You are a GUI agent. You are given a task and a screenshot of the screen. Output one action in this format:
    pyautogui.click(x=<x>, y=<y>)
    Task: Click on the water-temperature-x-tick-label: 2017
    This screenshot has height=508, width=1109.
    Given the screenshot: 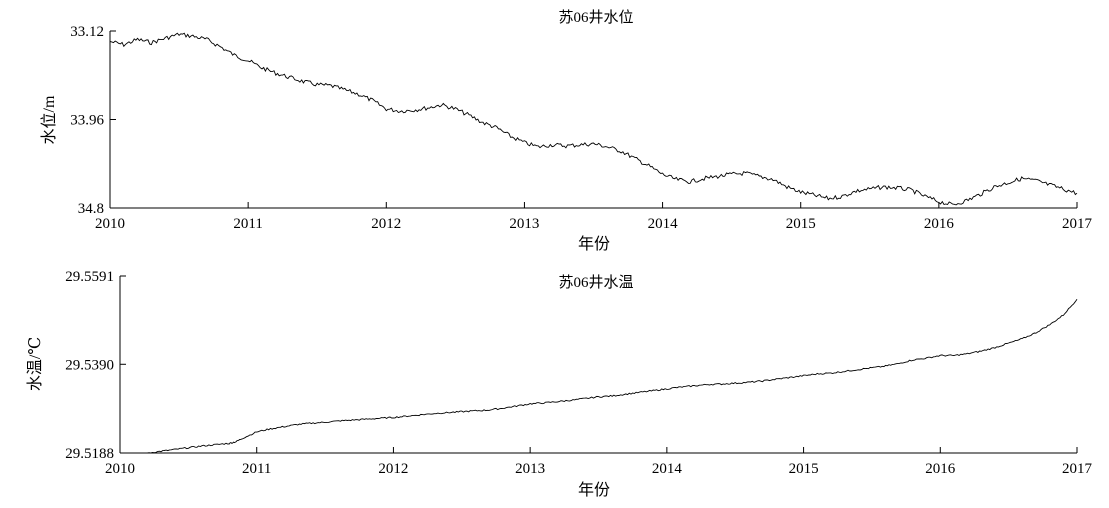 What is the action you would take?
    pyautogui.click(x=1077, y=469)
    